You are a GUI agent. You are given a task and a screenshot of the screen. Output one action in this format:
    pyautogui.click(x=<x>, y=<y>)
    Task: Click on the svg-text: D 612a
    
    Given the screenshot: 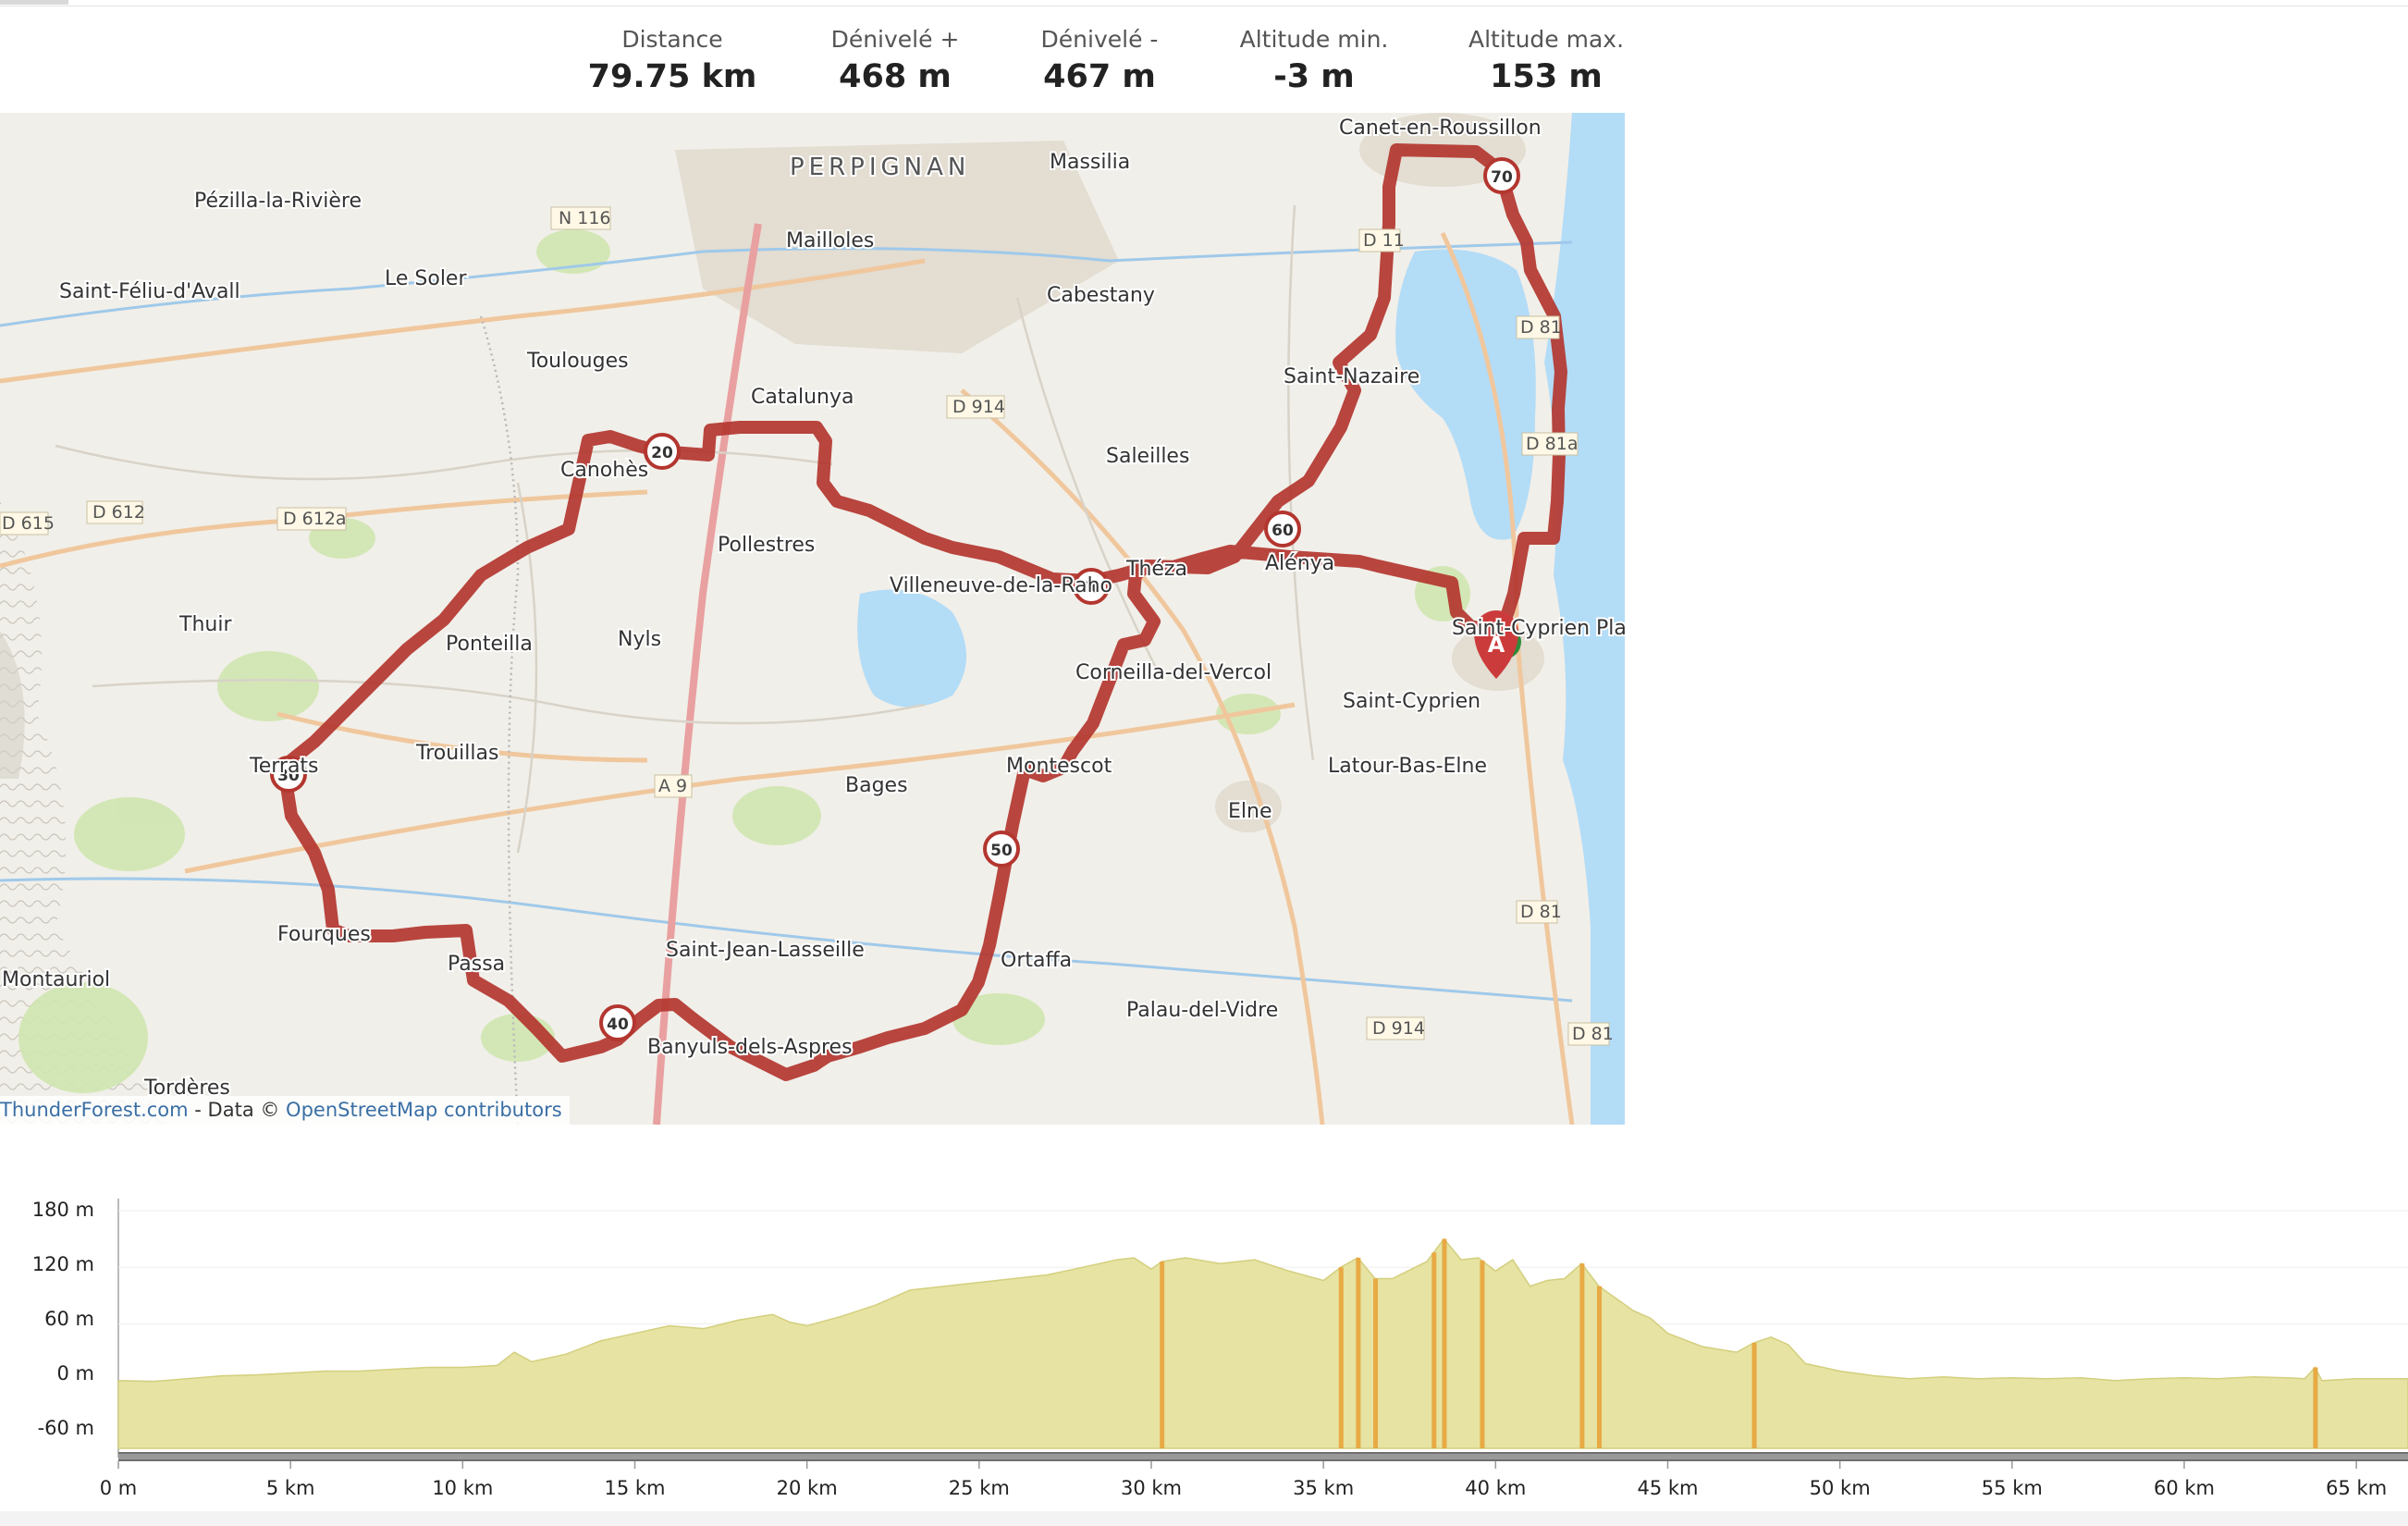 What is the action you would take?
    pyautogui.click(x=315, y=519)
    